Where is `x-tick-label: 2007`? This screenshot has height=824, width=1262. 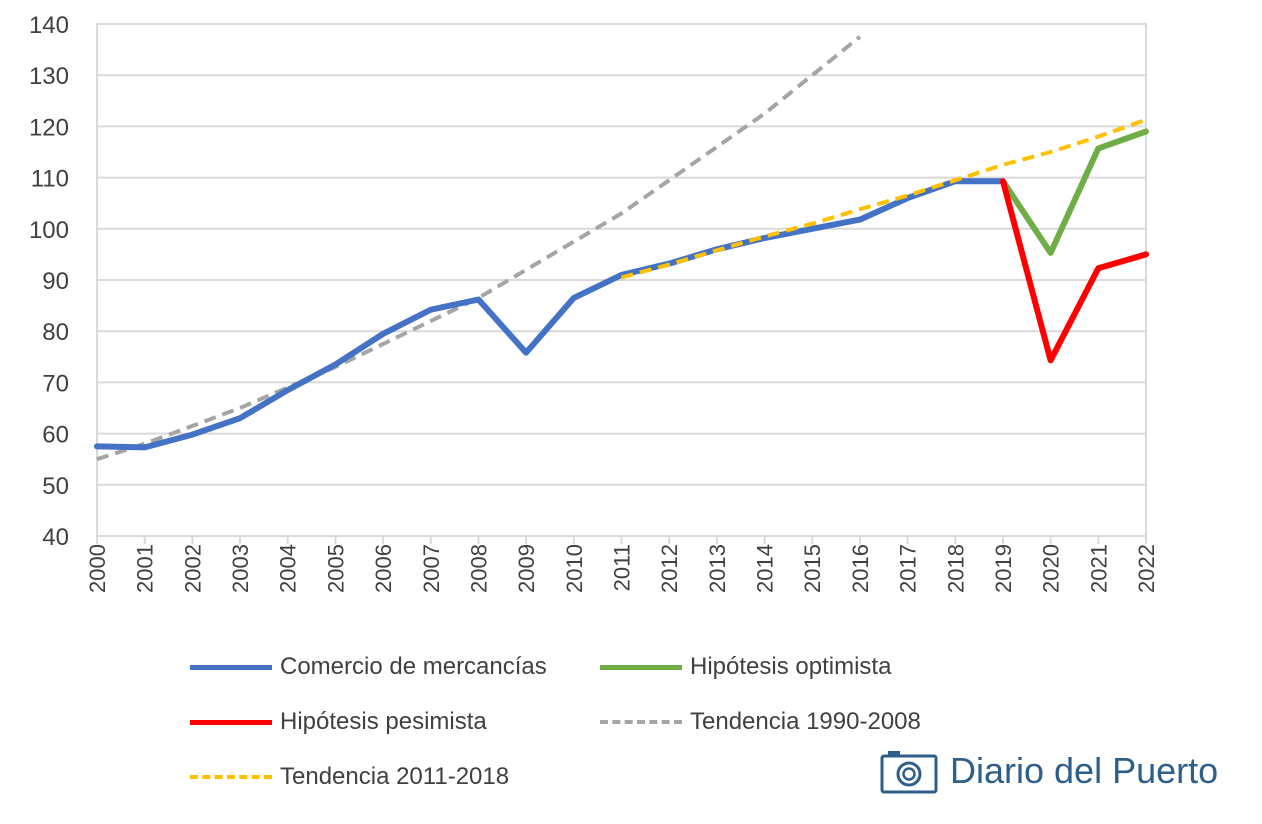 x-tick-label: 2007 is located at coordinates (431, 568).